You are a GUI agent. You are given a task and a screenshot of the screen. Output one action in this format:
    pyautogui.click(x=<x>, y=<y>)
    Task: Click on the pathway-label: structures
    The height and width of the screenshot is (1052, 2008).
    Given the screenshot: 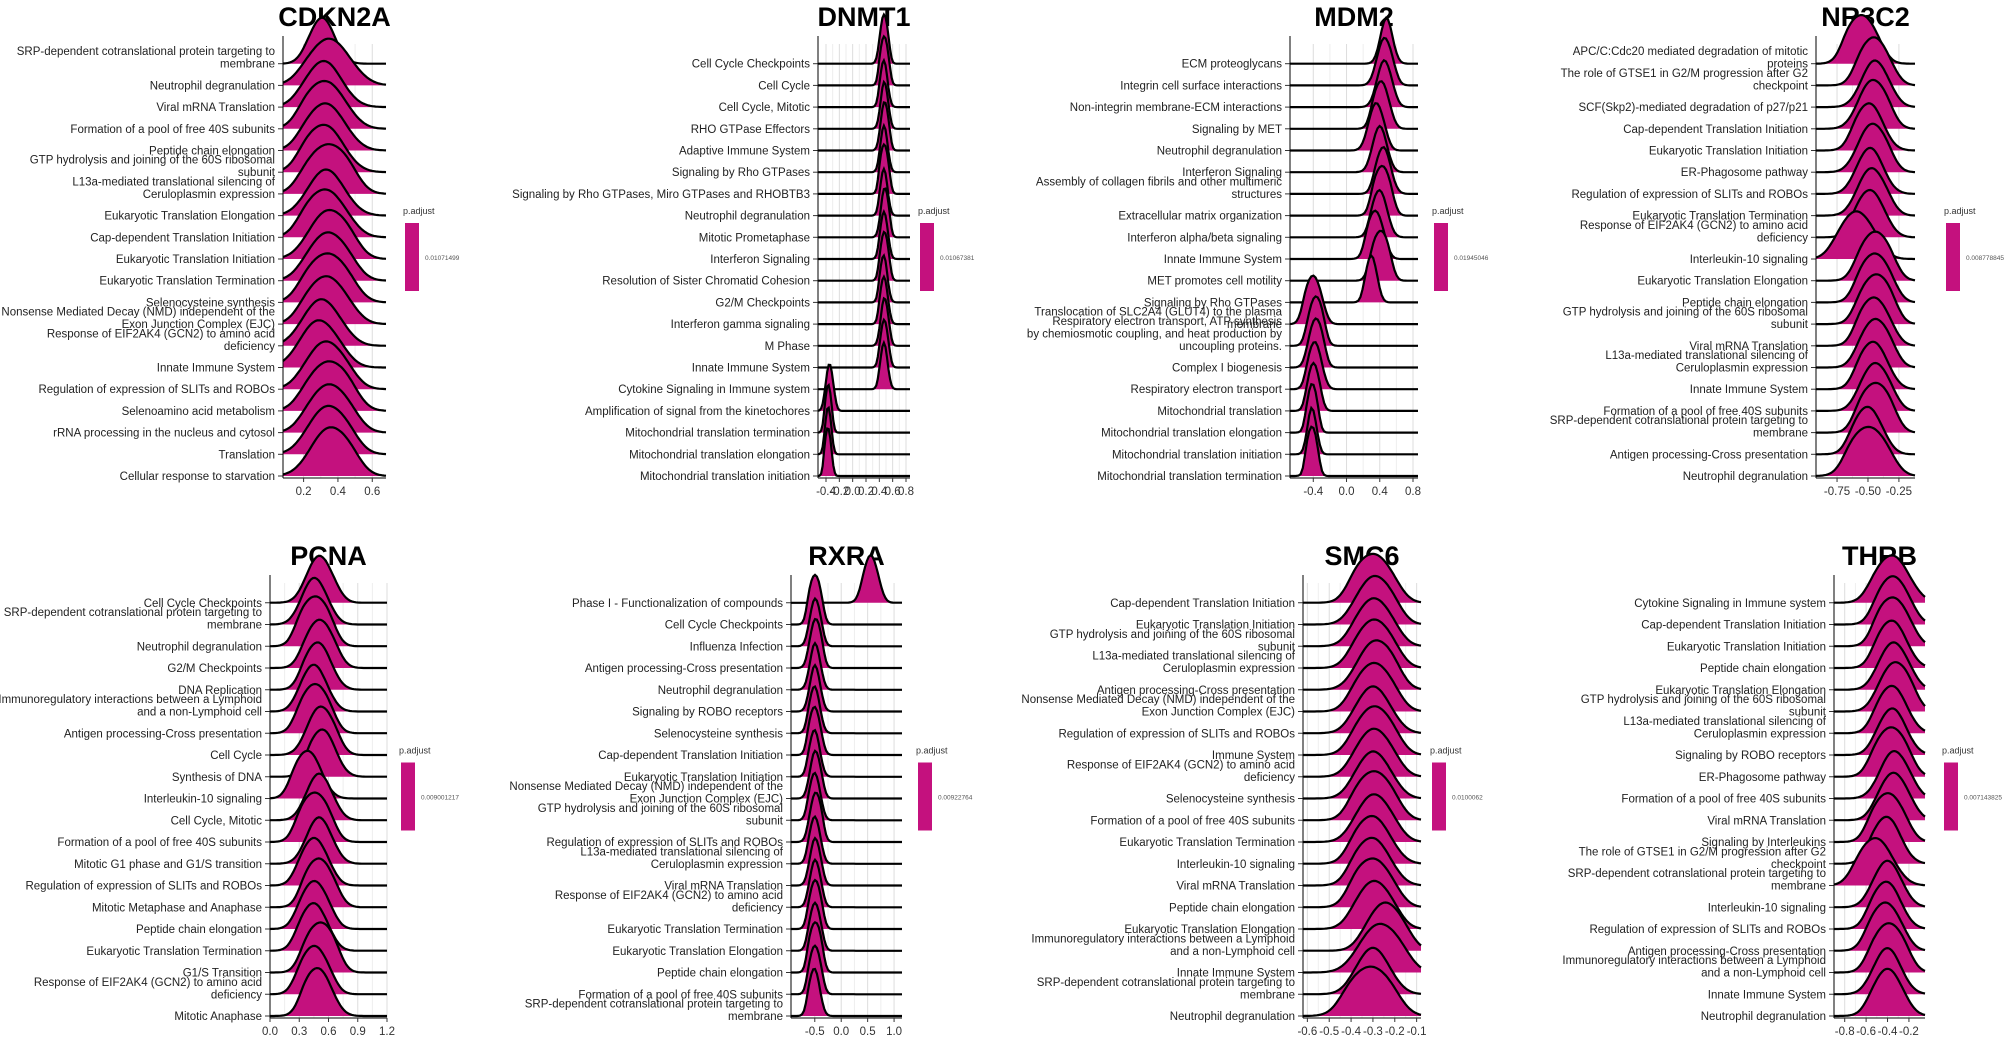 What is the action you would take?
    pyautogui.click(x=1257, y=195)
    